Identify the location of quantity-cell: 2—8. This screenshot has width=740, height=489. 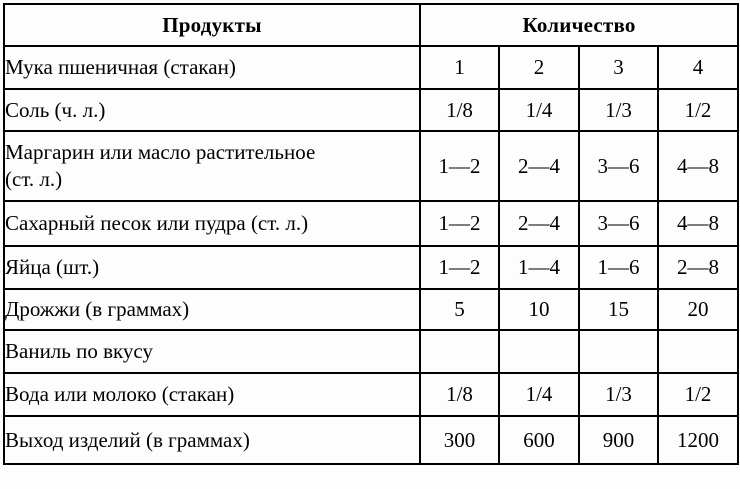
(698, 267).